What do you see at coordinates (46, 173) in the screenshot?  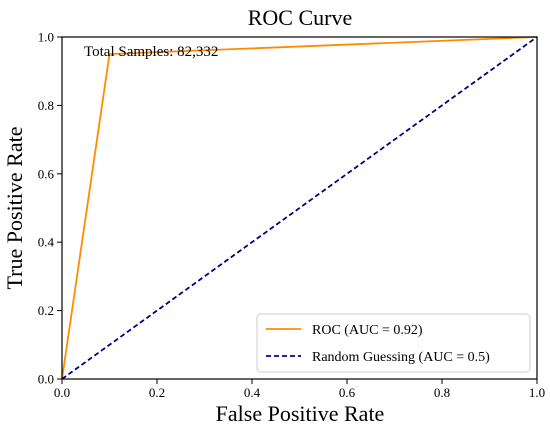 I see `y-tick-label: 0.6` at bounding box center [46, 173].